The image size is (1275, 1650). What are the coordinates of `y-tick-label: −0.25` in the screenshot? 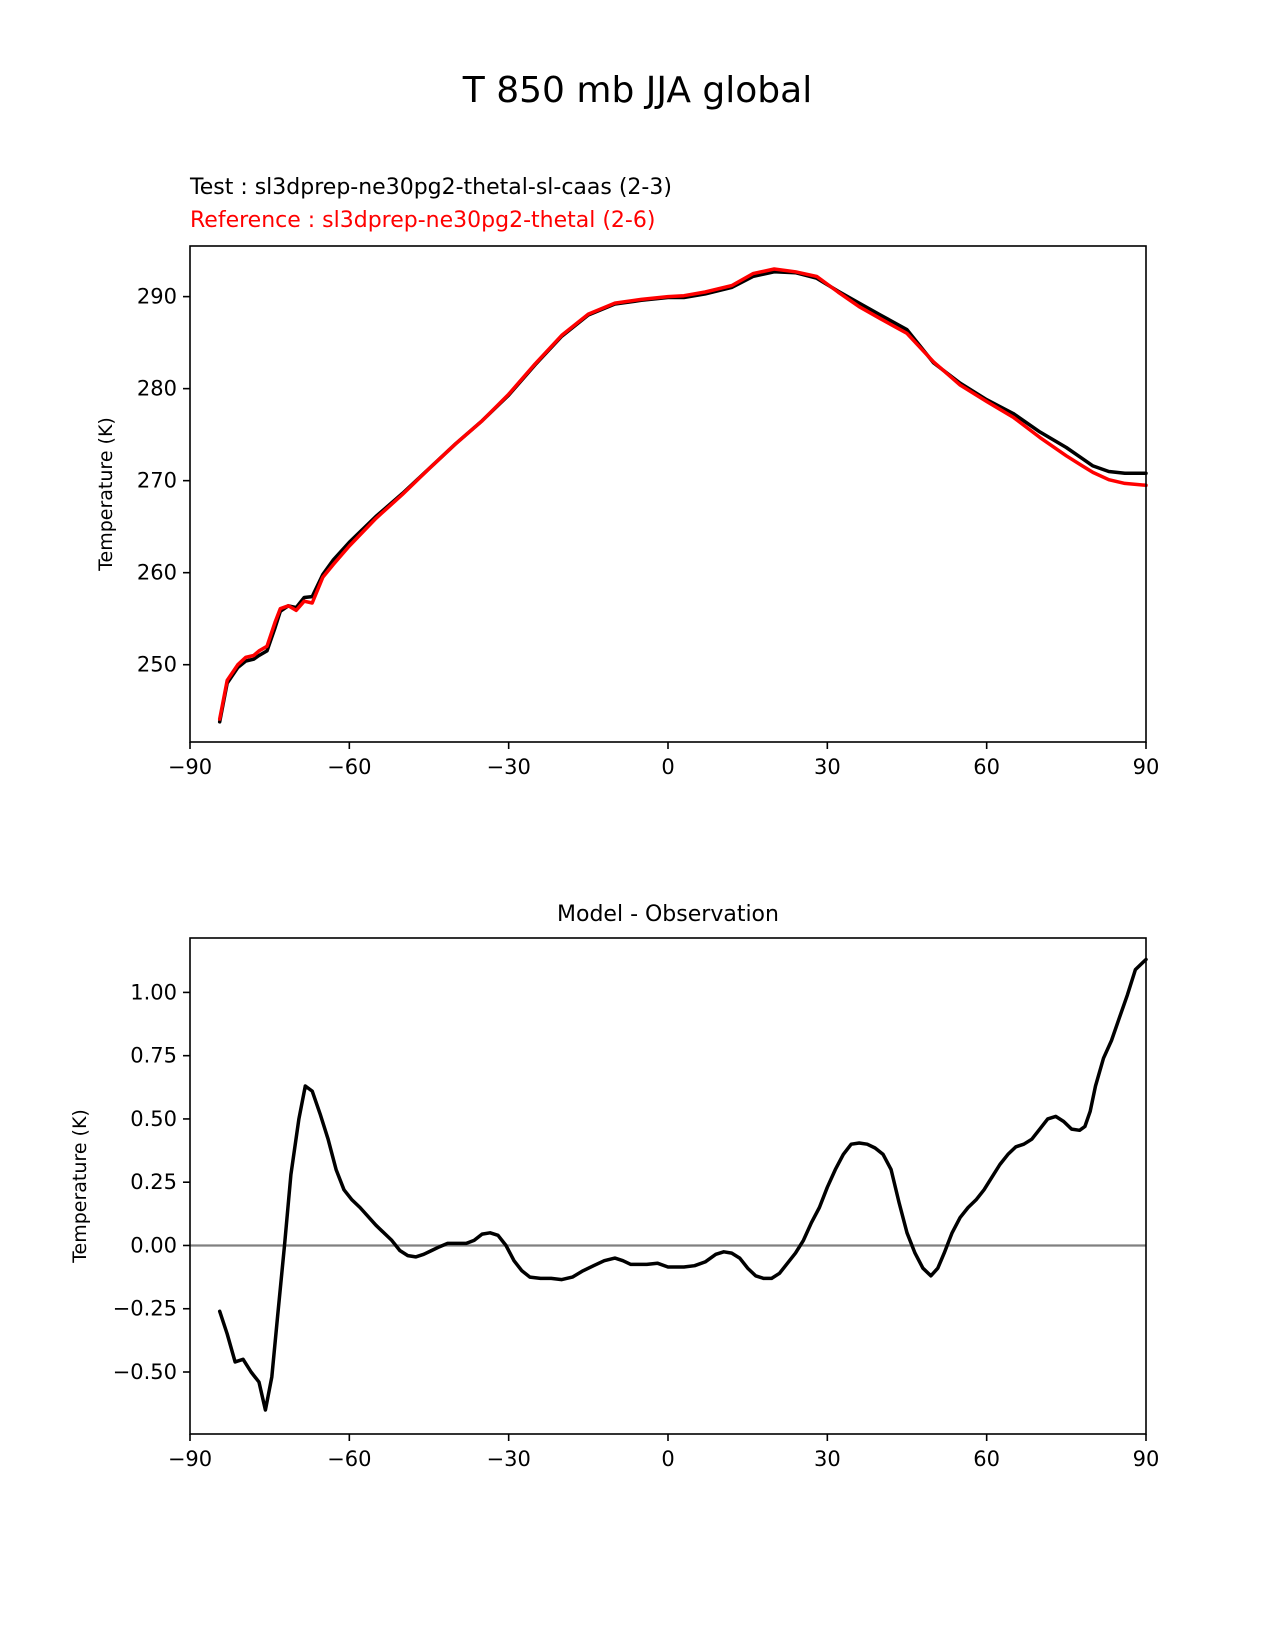 It's located at (145, 1309).